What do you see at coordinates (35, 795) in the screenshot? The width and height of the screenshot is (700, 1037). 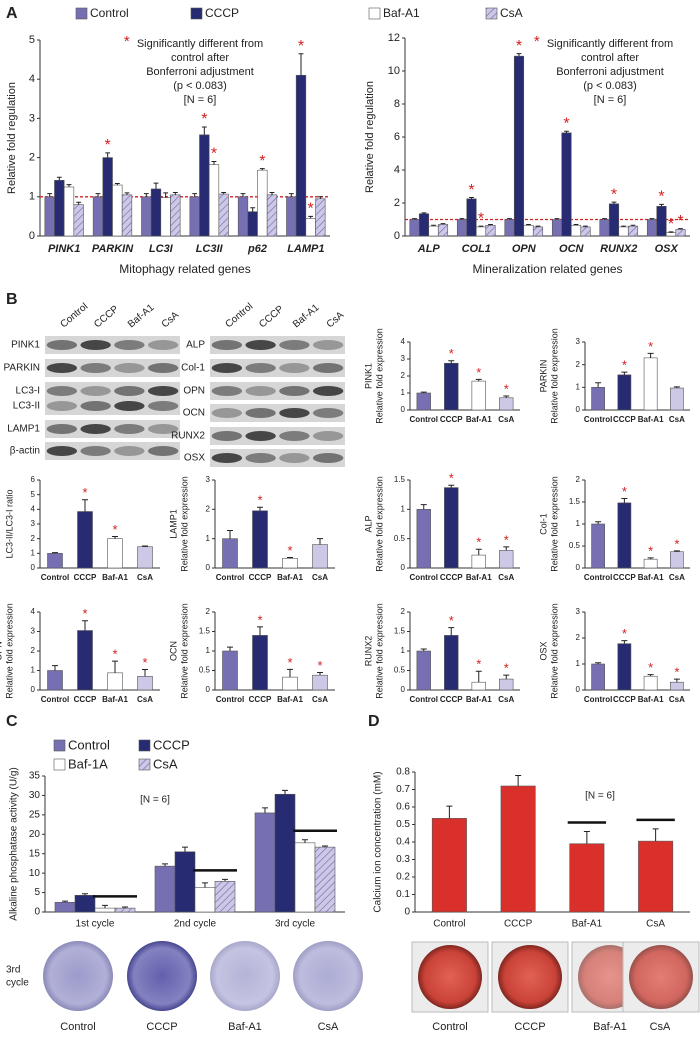 I see `y-tick-label: 30` at bounding box center [35, 795].